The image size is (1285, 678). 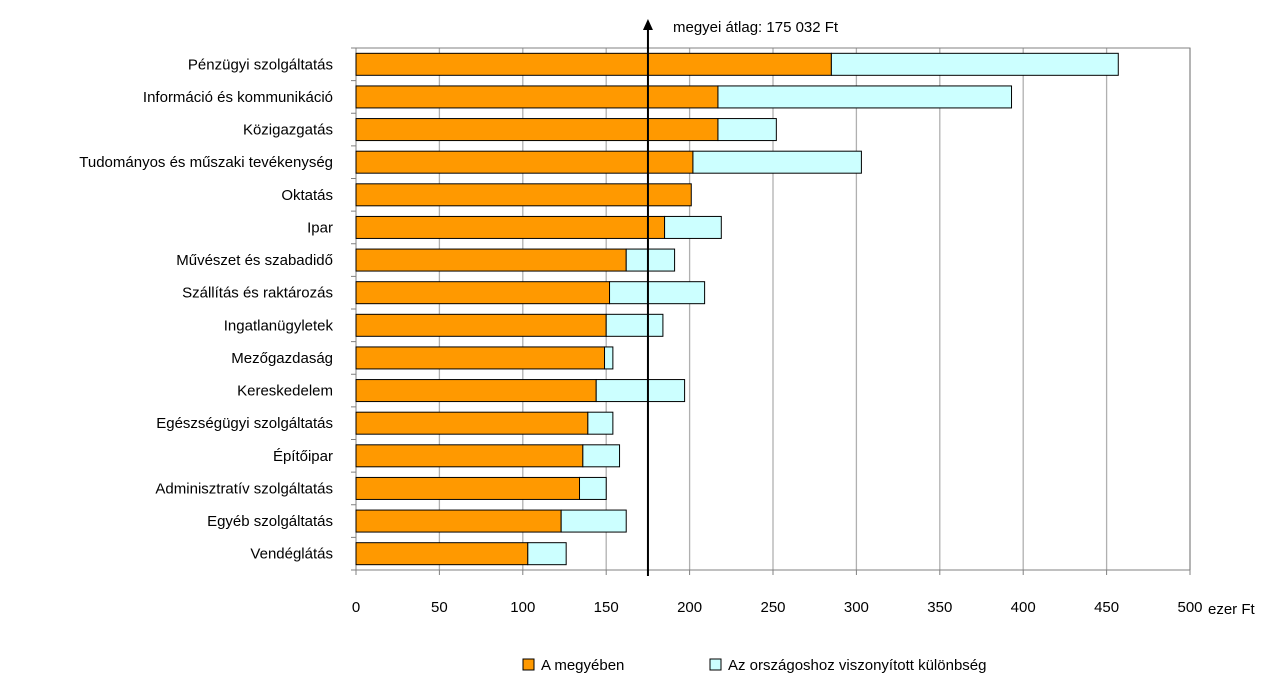 What do you see at coordinates (756, 27) in the screenshot?
I see `average-label: megyei átlag: 175 032 Ft` at bounding box center [756, 27].